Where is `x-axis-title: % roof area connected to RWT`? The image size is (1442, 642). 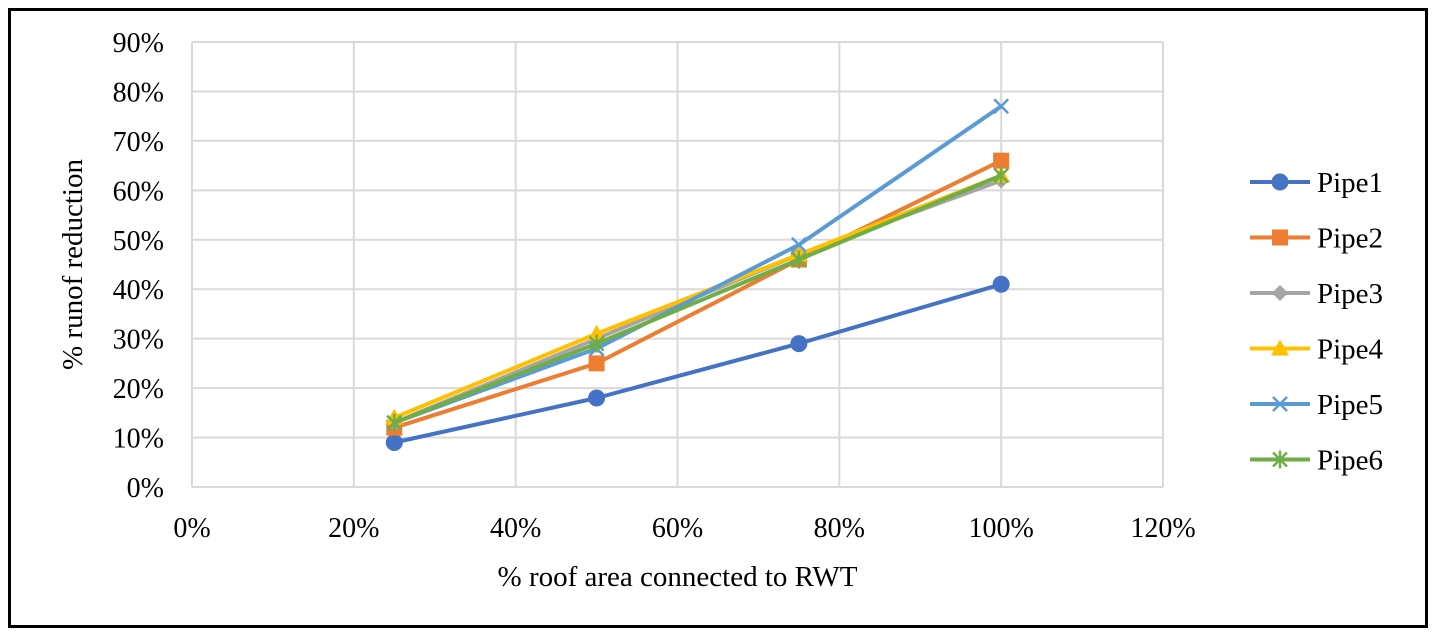
x-axis-title: % roof area connected to RWT is located at coordinates (678, 577).